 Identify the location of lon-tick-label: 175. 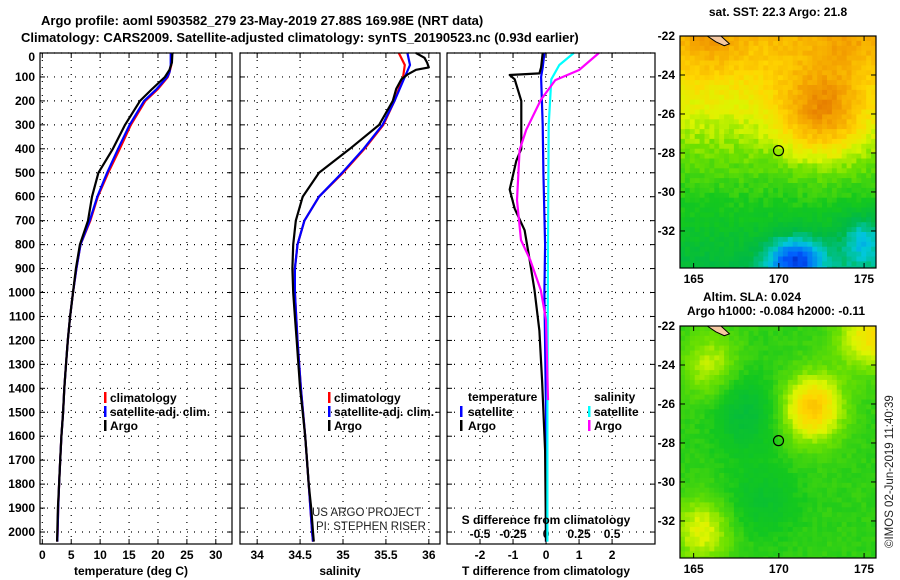
(864, 279).